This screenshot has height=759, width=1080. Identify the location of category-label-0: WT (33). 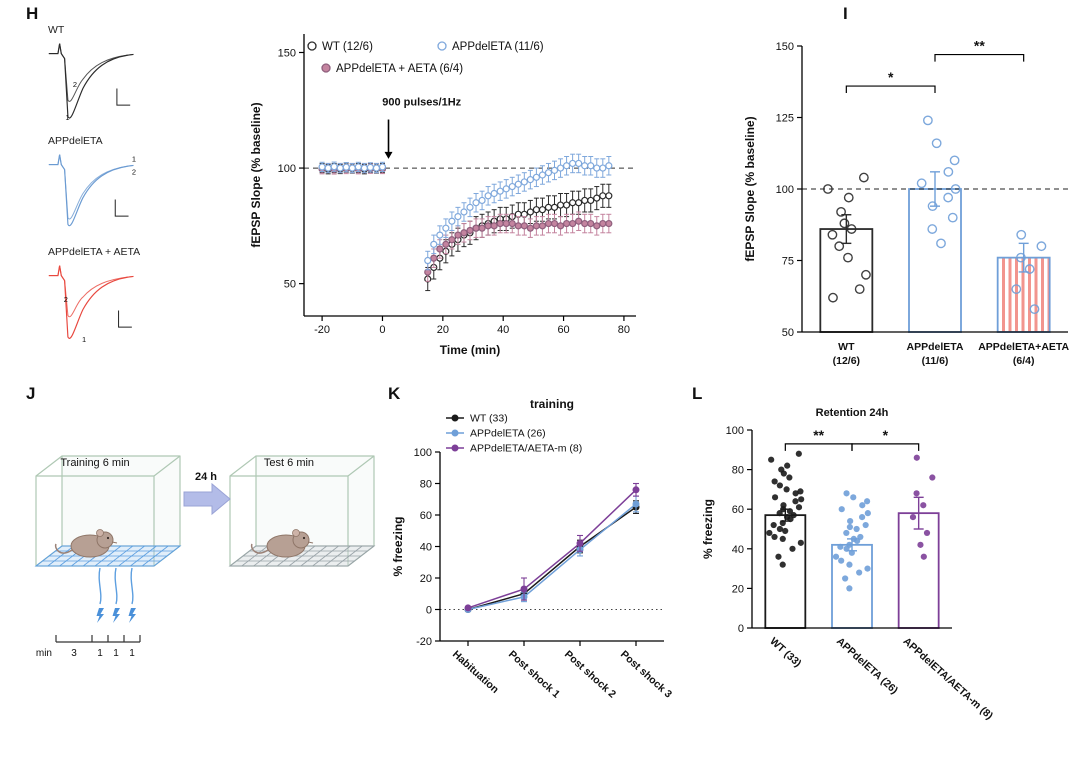
(785, 652).